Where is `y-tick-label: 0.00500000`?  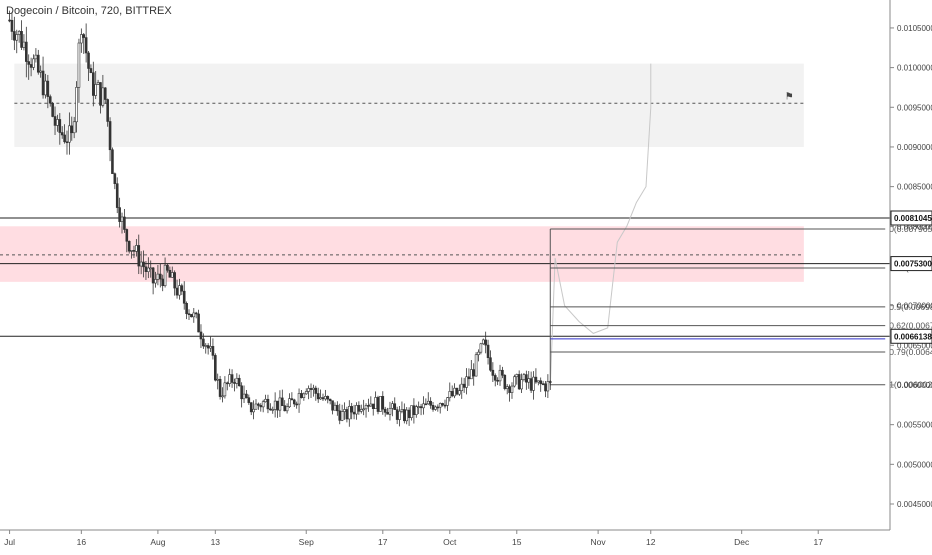 y-tick-label: 0.00500000 is located at coordinates (914, 464).